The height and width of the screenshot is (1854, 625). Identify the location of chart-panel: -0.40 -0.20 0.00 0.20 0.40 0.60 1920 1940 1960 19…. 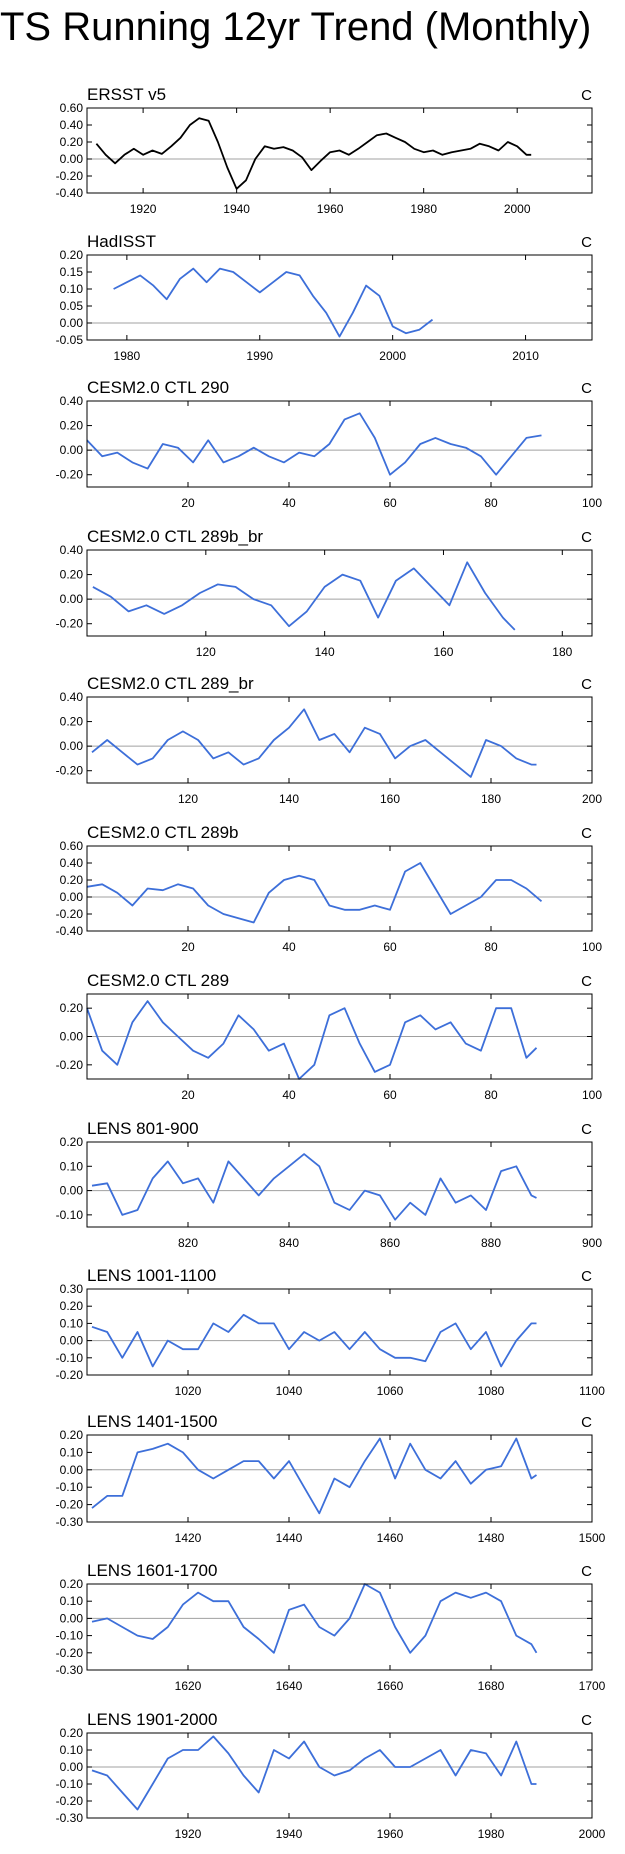
(324, 150).